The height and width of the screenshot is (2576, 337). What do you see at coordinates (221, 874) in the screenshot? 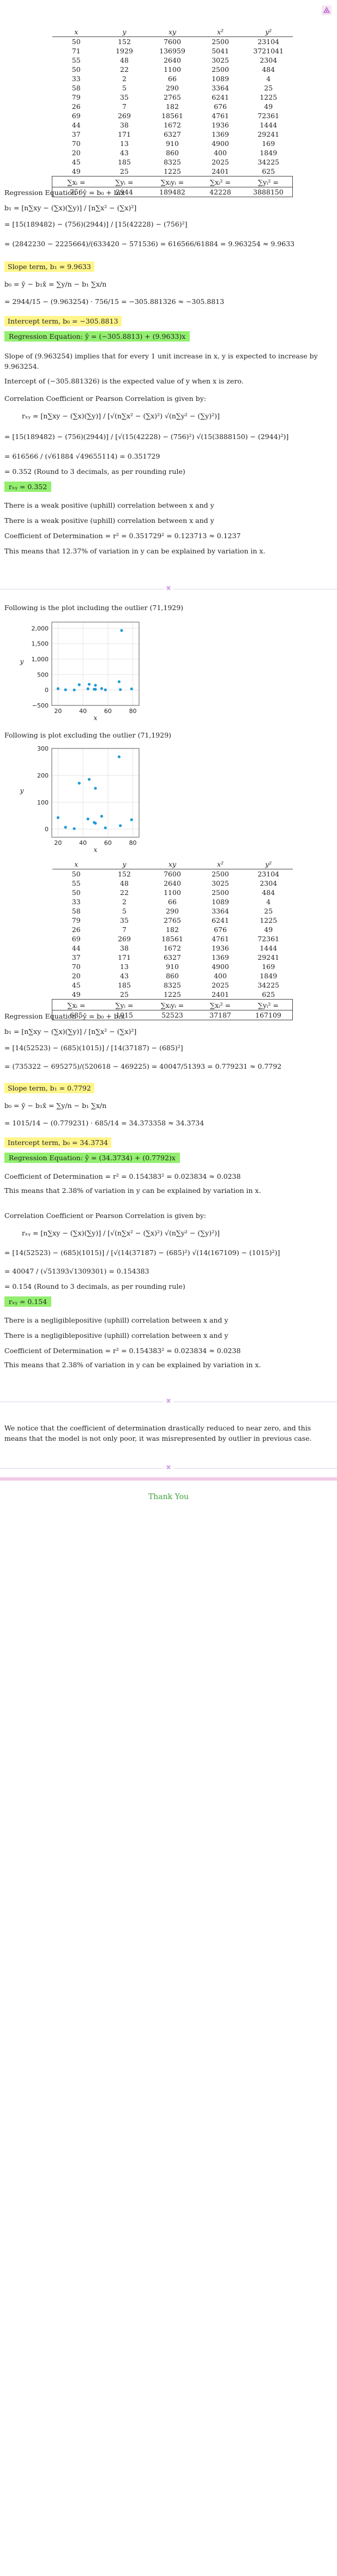
I see `table-cell: 2500` at bounding box center [221, 874].